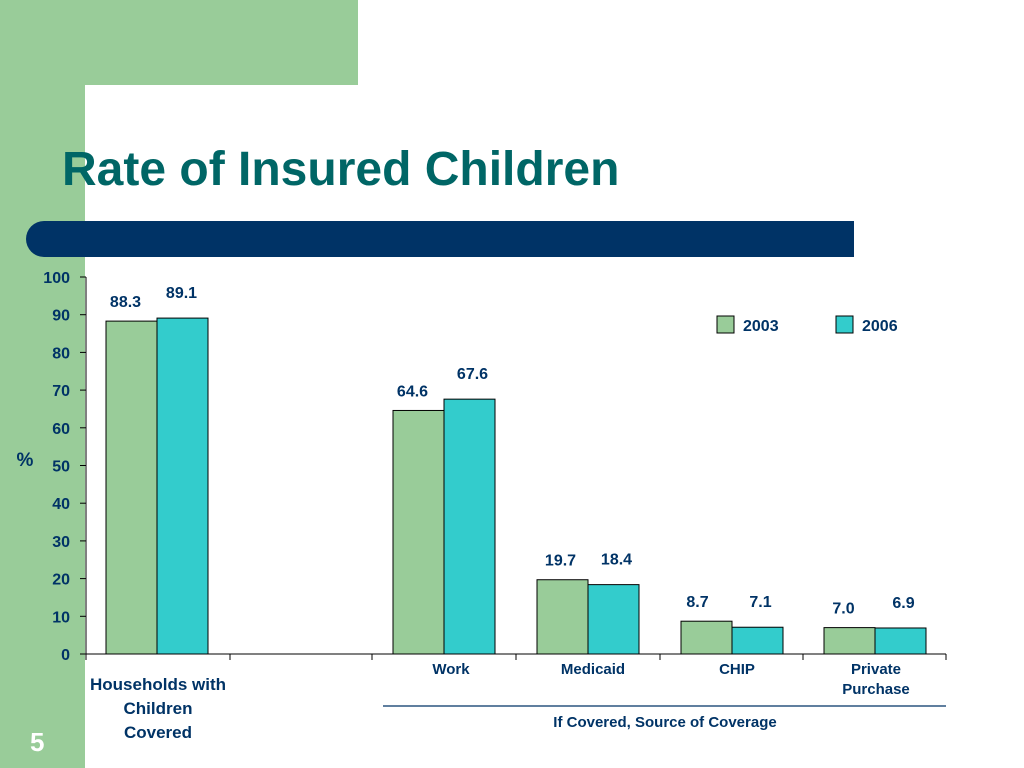 The image size is (1024, 768). I want to click on category-label: Households with, so click(158, 684).